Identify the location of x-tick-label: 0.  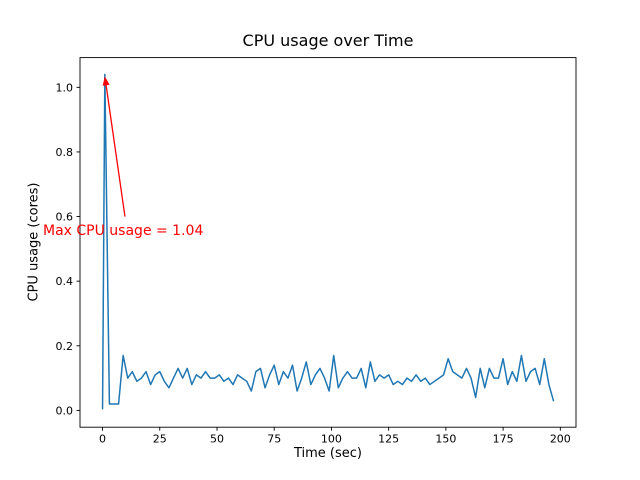
(102, 439).